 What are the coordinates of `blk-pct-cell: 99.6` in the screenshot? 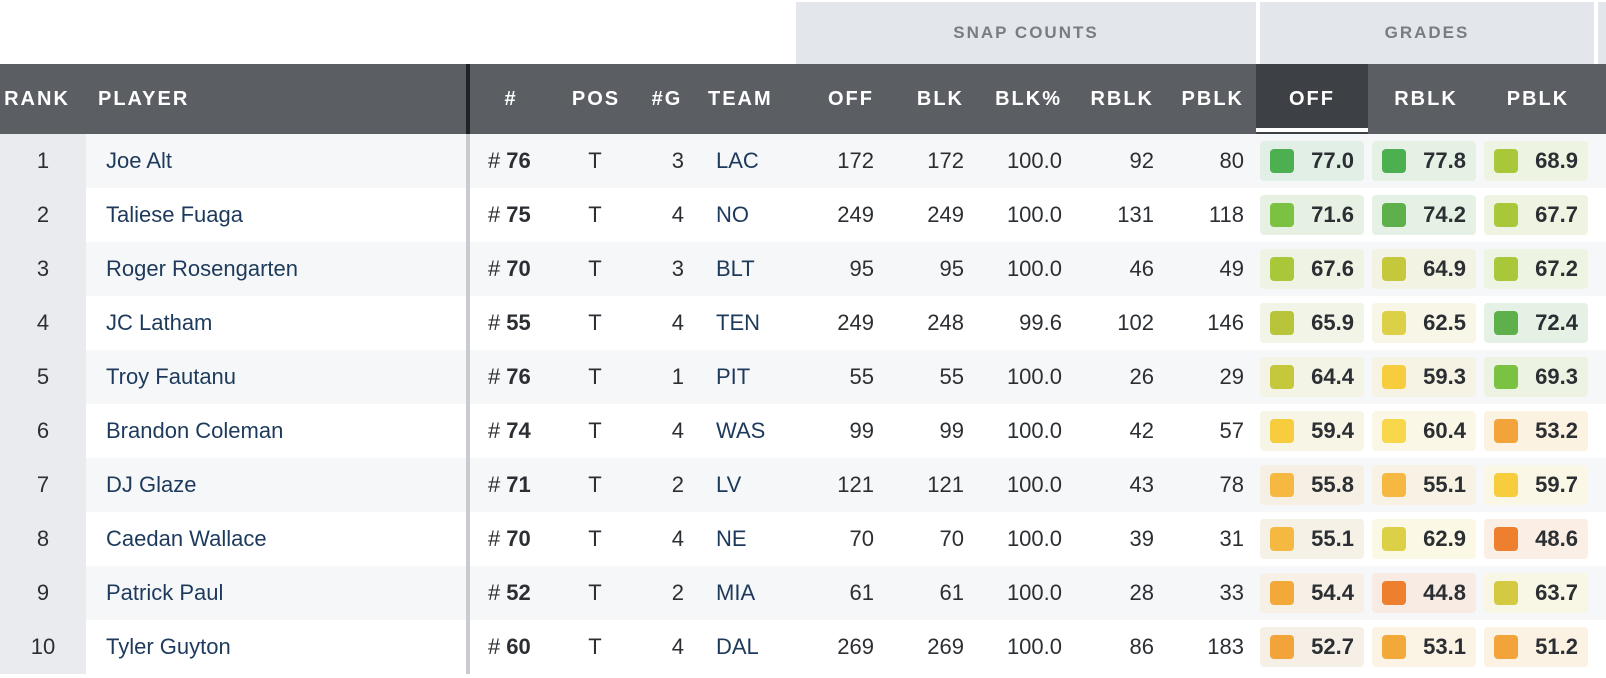 It's located at (1040, 322).